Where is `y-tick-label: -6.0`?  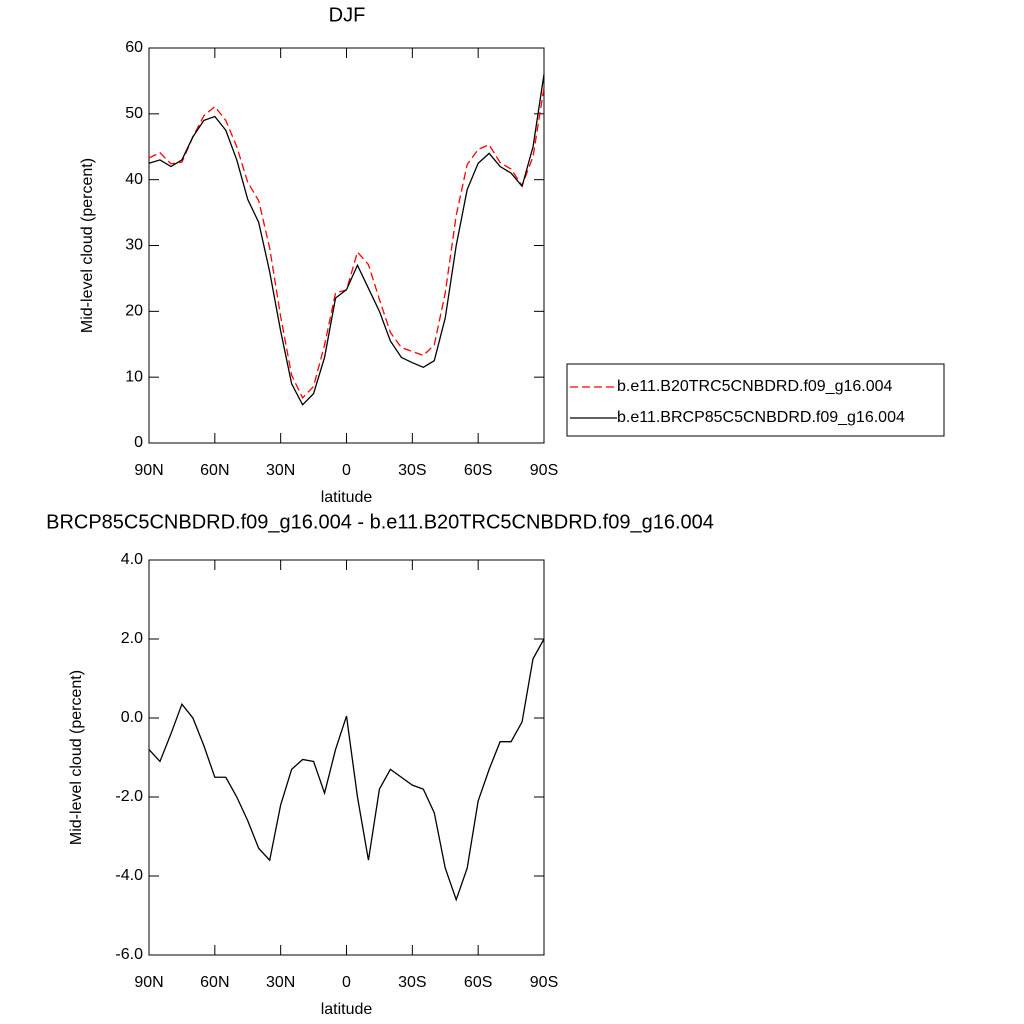
y-tick-label: -6.0 is located at coordinates (129, 954).